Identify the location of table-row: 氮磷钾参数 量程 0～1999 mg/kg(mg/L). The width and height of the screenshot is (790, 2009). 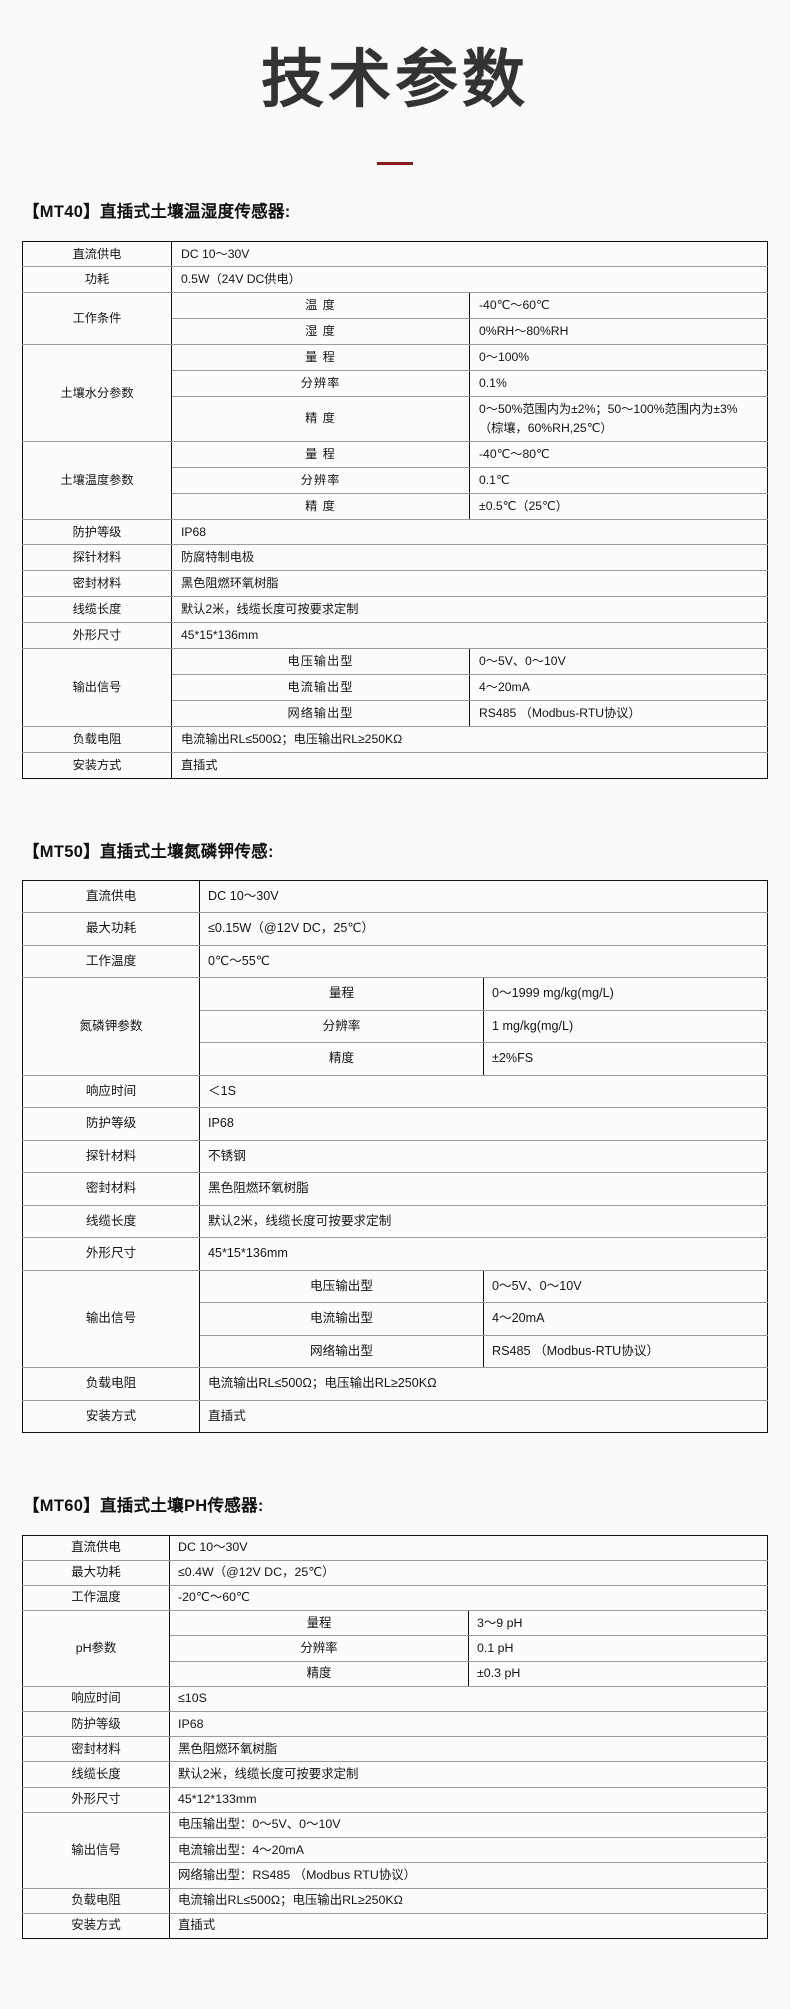
(395, 1026).